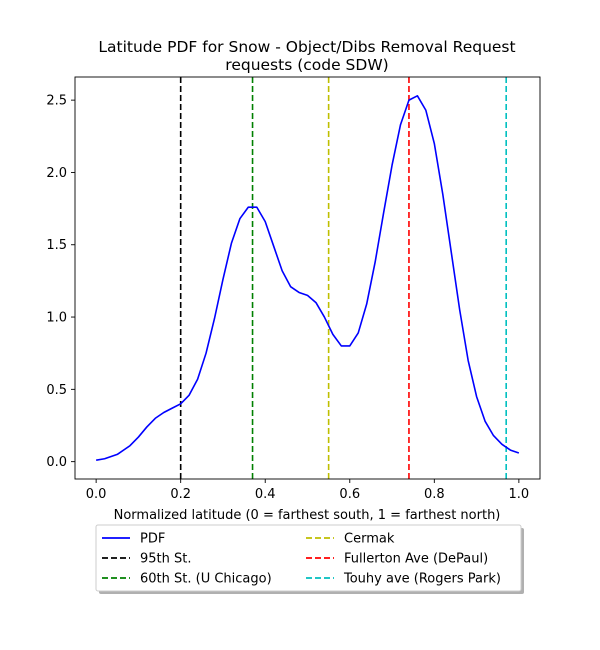 Image resolution: width=600 pixels, height=650 pixels. What do you see at coordinates (152, 539) in the screenshot?
I see `legend-label-0: PDF` at bounding box center [152, 539].